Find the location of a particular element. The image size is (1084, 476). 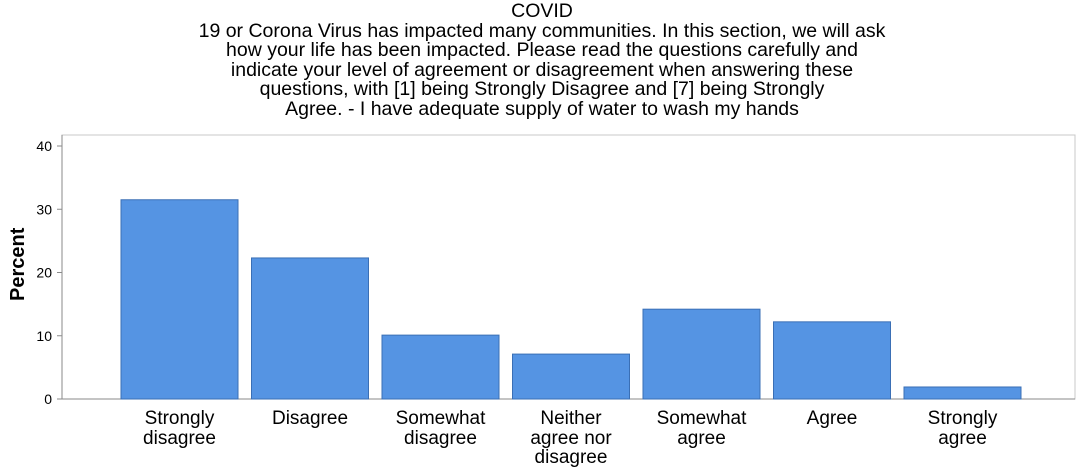

x-tick-label-line: agree nor is located at coordinates (571, 438).